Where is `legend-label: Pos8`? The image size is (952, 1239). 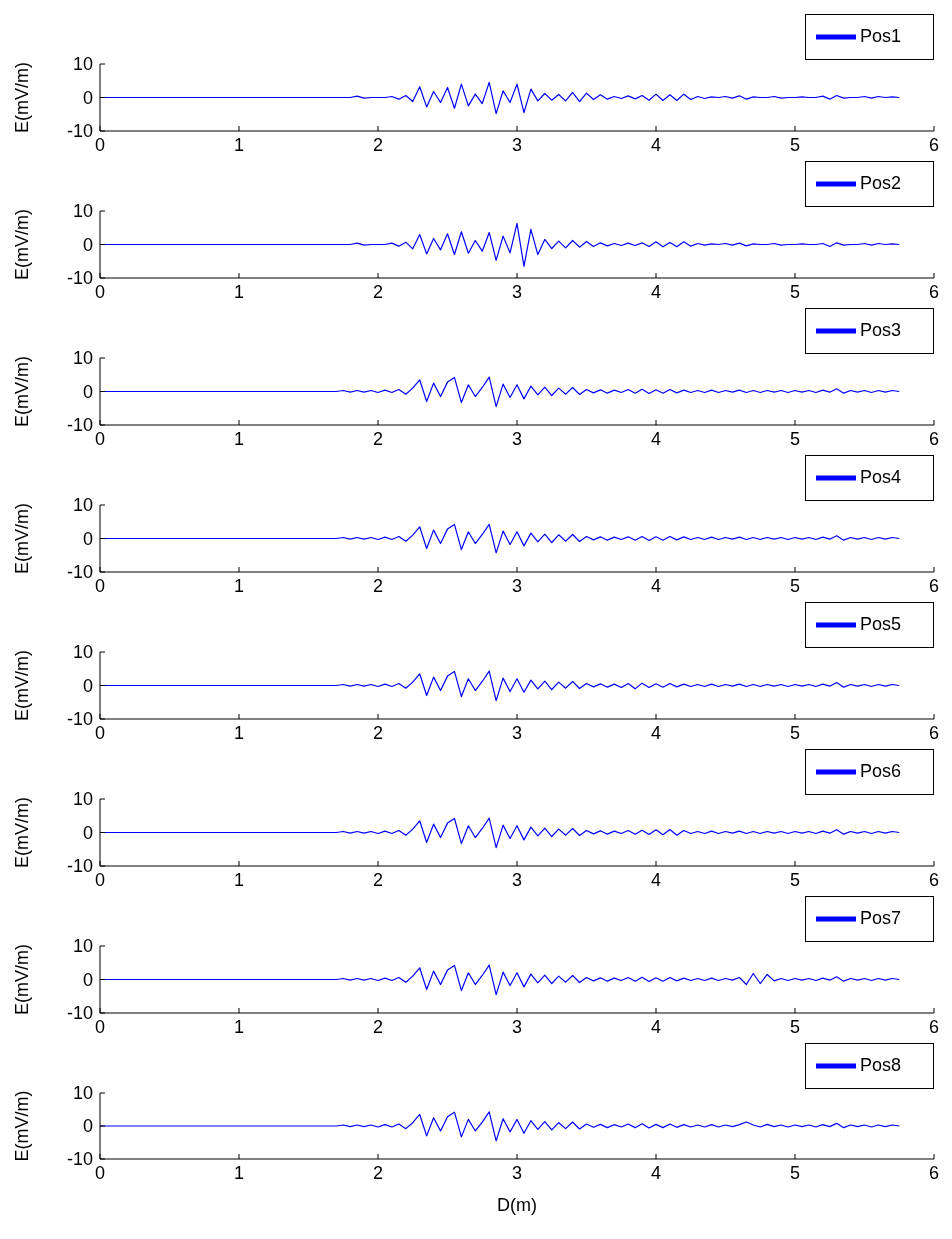 legend-label: Pos8 is located at coordinates (880, 1064).